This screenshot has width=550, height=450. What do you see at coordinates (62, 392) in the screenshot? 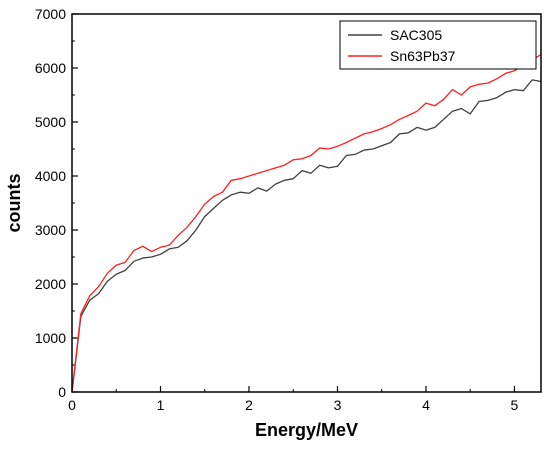
I see `y-tick-label: 0` at bounding box center [62, 392].